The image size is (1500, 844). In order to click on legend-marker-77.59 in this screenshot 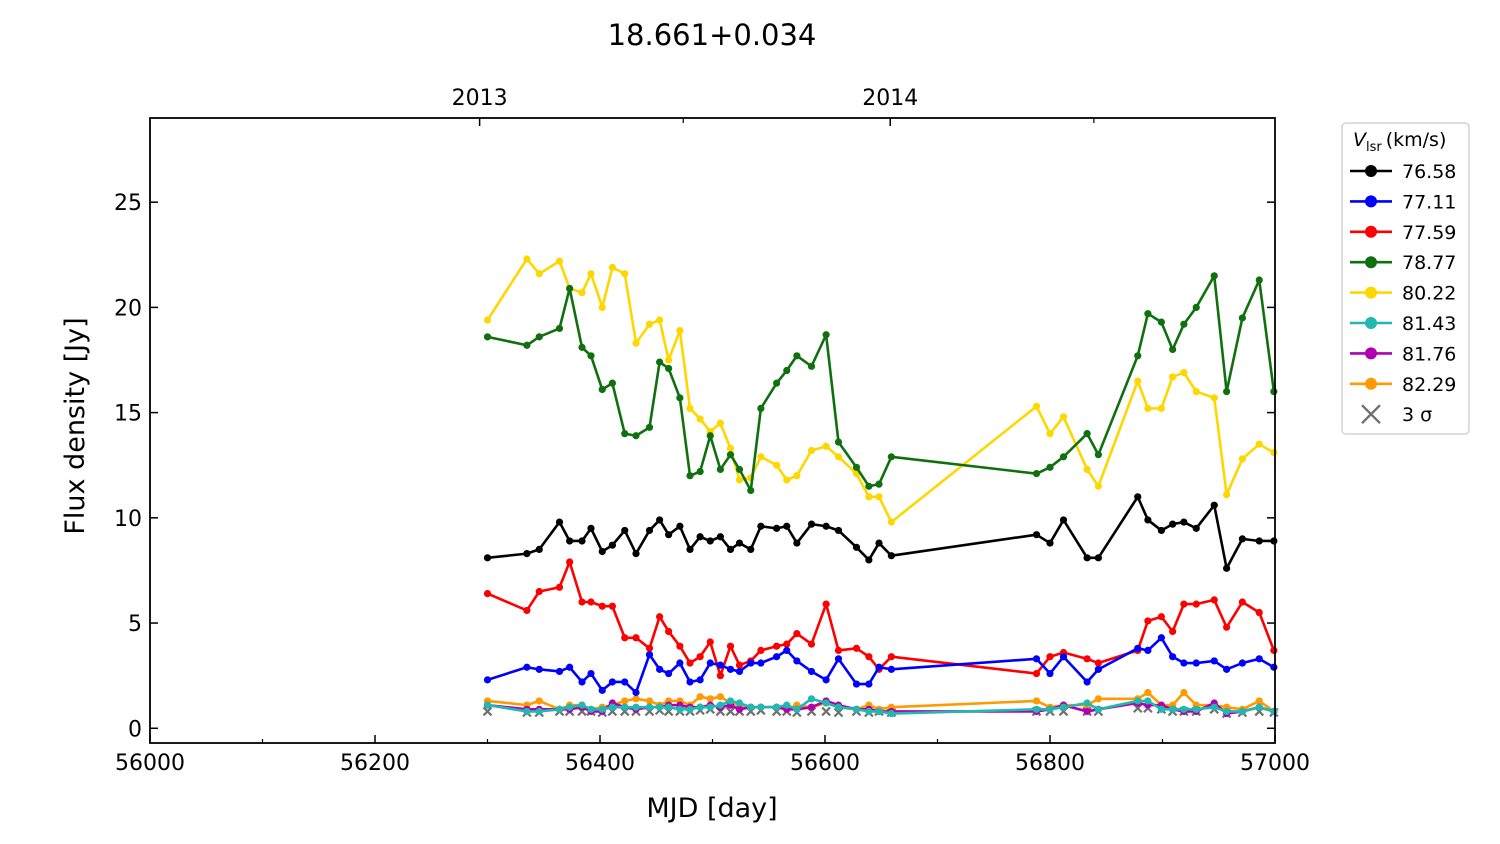, I will do `click(1371, 231)`.